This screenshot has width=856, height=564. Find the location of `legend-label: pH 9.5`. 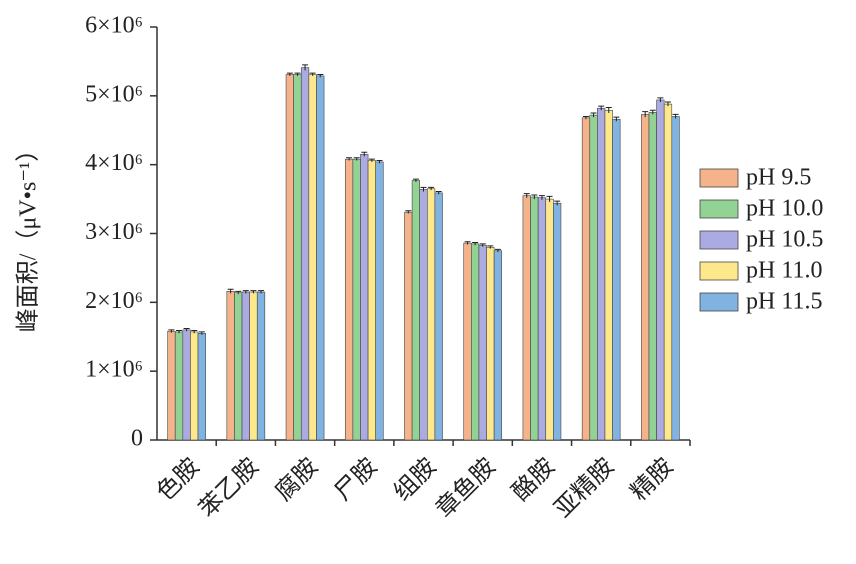

legend-label: pH 9.5 is located at coordinates (778, 178).